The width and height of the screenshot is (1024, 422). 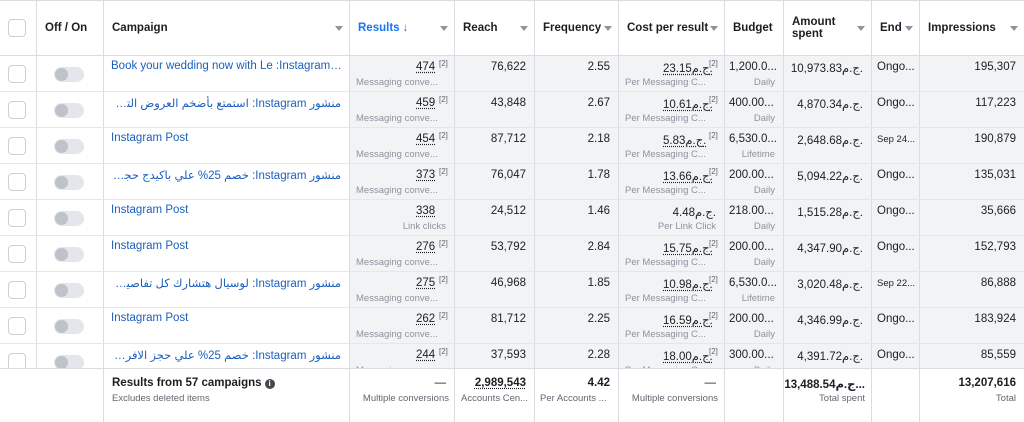 I want to click on row-reach-cell: 43,848, so click(x=495, y=109).